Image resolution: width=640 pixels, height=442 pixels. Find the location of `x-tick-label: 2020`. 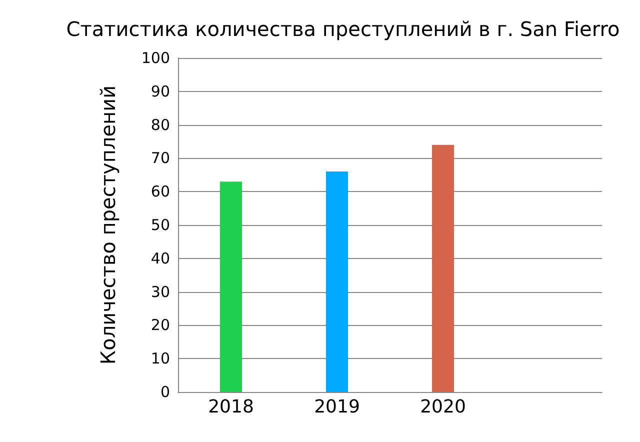

x-tick-label: 2020 is located at coordinates (443, 407).